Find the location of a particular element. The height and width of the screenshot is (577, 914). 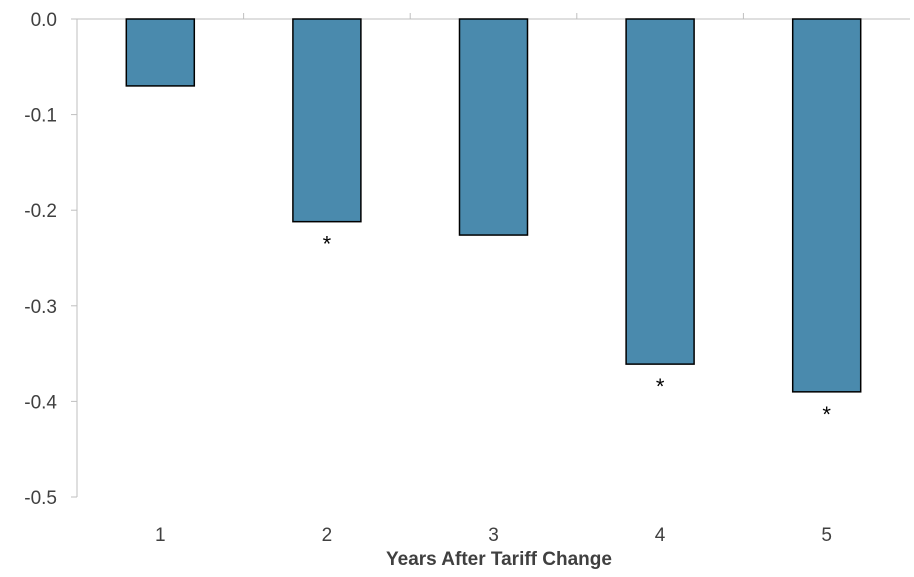

y-tick-label: -0.3 is located at coordinates (40, 307).